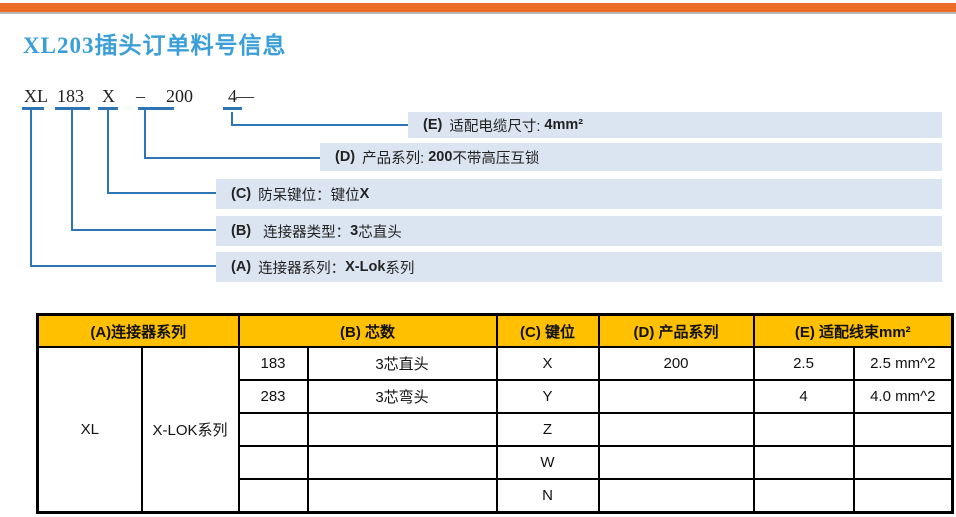 Image resolution: width=956 pixels, height=517 pixels. What do you see at coordinates (108, 96) in the screenshot?
I see `part-segment-key: X` at bounding box center [108, 96].